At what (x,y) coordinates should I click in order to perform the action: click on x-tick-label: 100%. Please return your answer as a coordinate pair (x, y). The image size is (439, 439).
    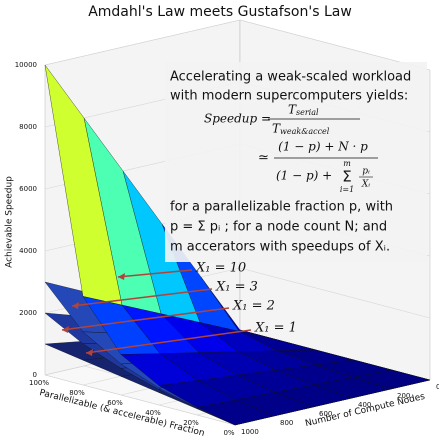
    Looking at the image, I should click on (39, 383).